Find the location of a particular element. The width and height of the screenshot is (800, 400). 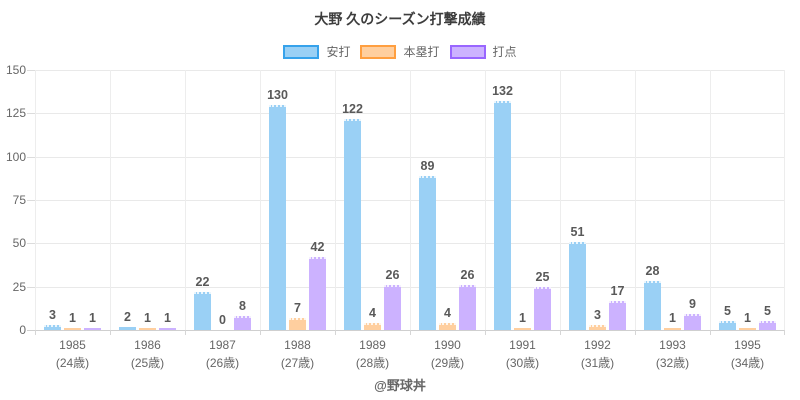

bar-本塁打-1990 is located at coordinates (447, 326).